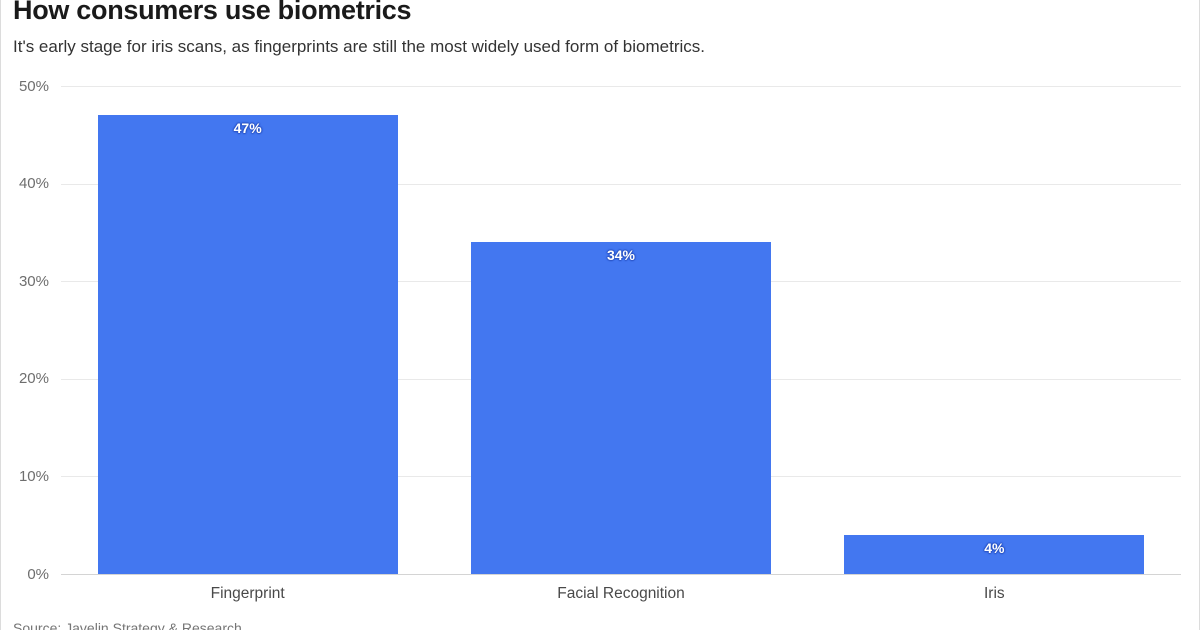  Describe the element at coordinates (621, 593) in the screenshot. I see `x-axis-label: Facial Recognition` at that location.